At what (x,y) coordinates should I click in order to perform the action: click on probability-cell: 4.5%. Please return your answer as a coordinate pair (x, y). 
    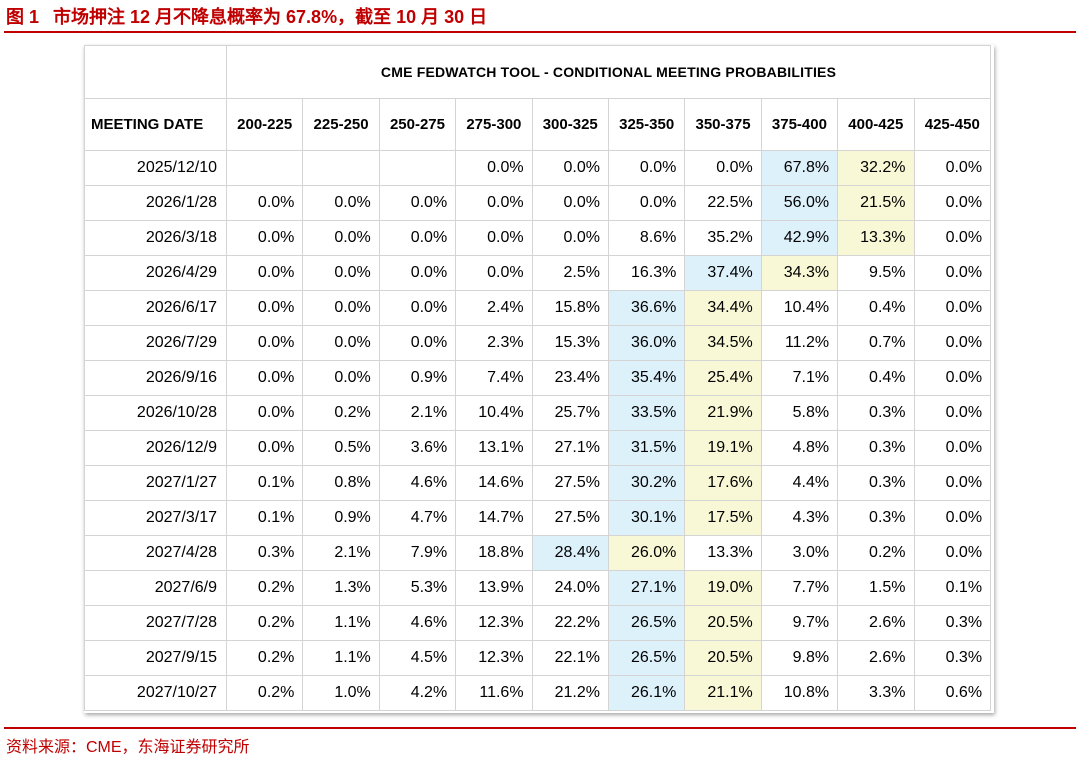
    Looking at the image, I should click on (417, 658).